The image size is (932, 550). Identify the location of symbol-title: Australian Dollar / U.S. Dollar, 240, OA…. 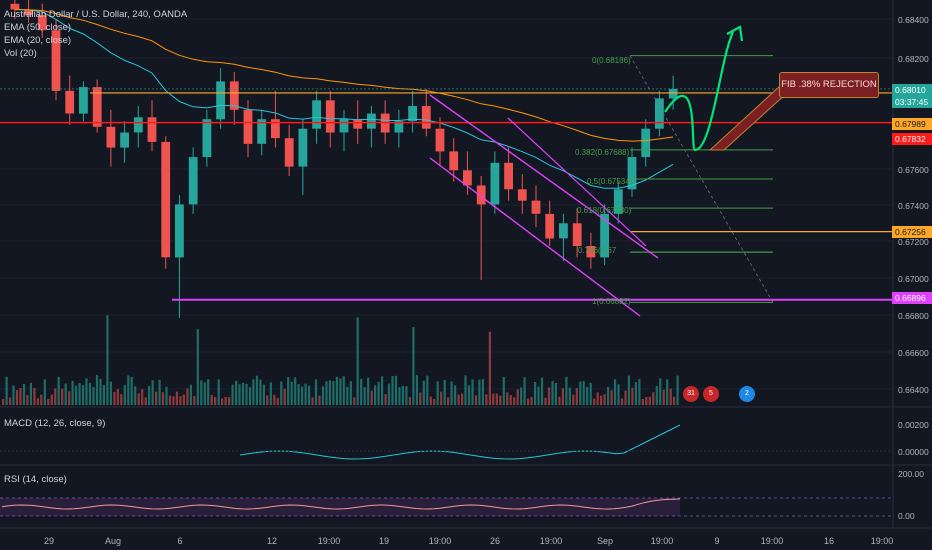
(96, 14).